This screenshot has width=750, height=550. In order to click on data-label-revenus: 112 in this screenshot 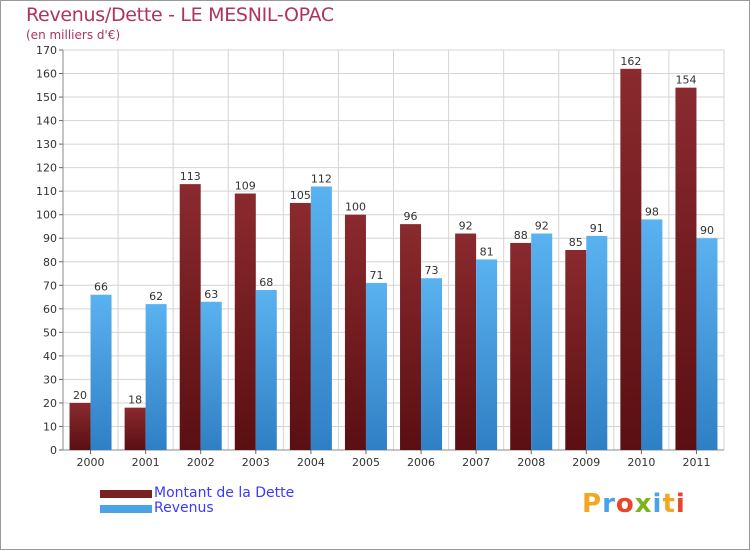, I will do `click(321, 178)`.